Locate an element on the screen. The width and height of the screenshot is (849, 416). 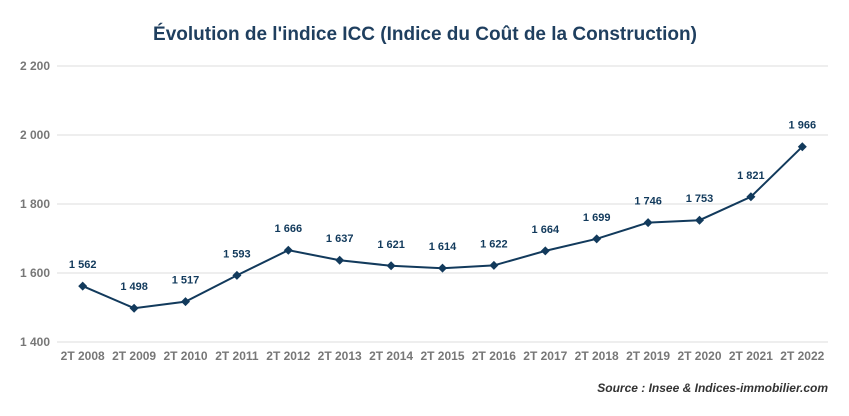
data-label: 1 621 is located at coordinates (391, 245).